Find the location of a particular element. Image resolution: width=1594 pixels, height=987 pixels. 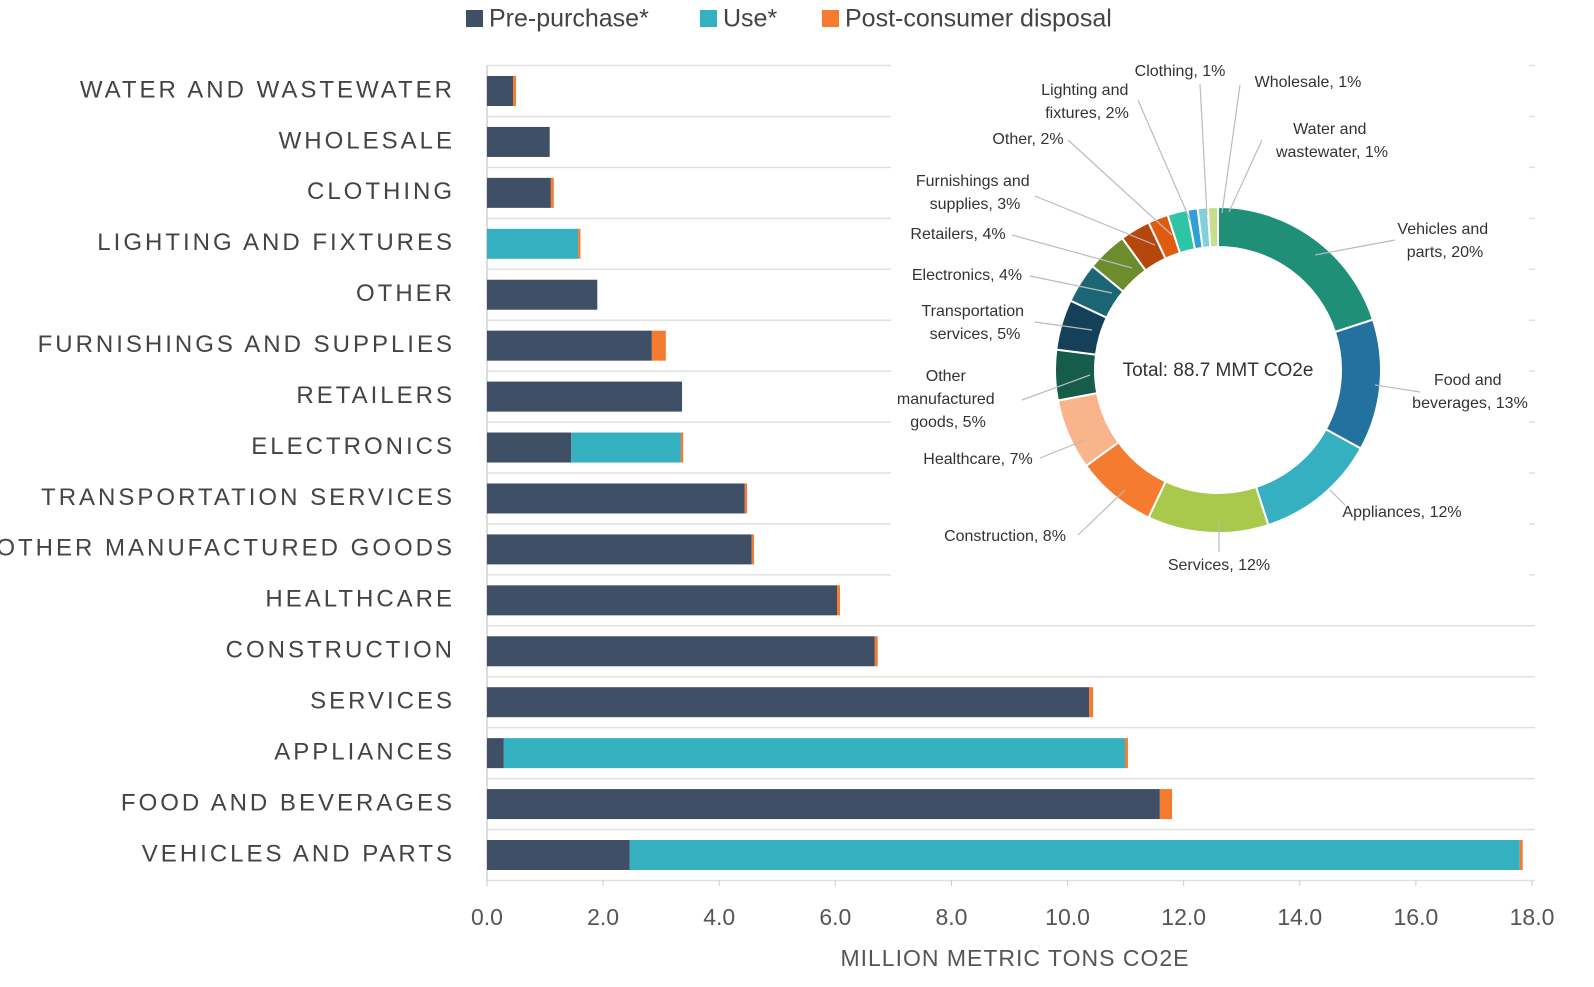

slice-label: Construction, 8% is located at coordinates (1005, 536).